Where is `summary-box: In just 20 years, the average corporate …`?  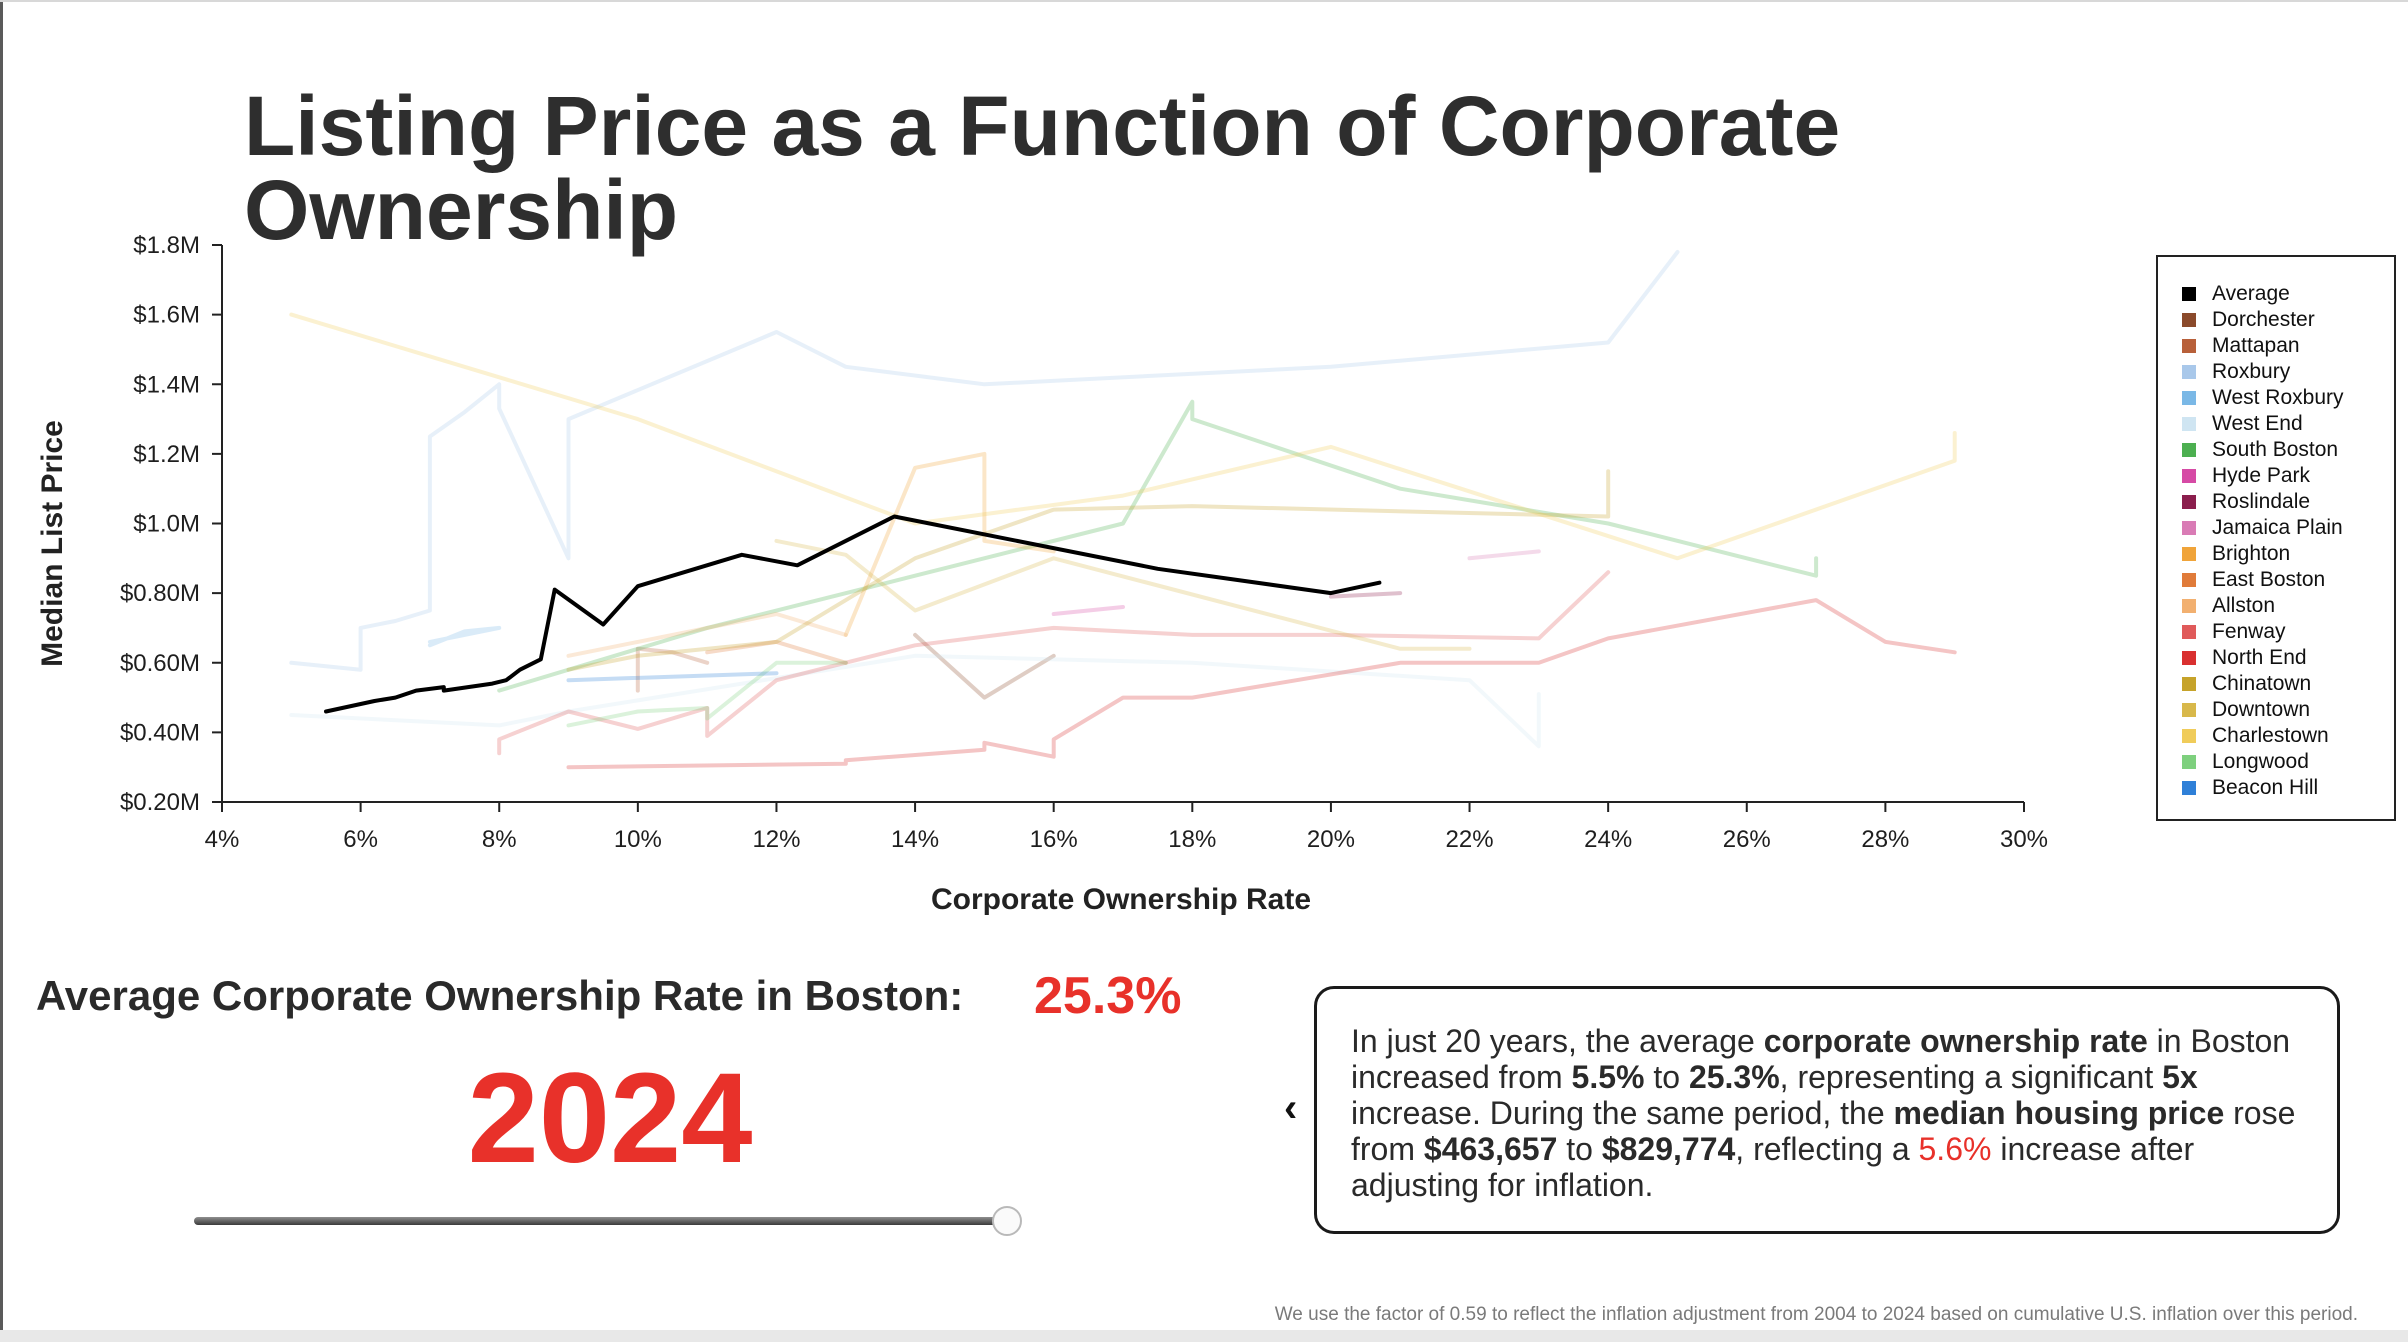
summary-box: In just 20 years, the average corporate … is located at coordinates (1827, 1110).